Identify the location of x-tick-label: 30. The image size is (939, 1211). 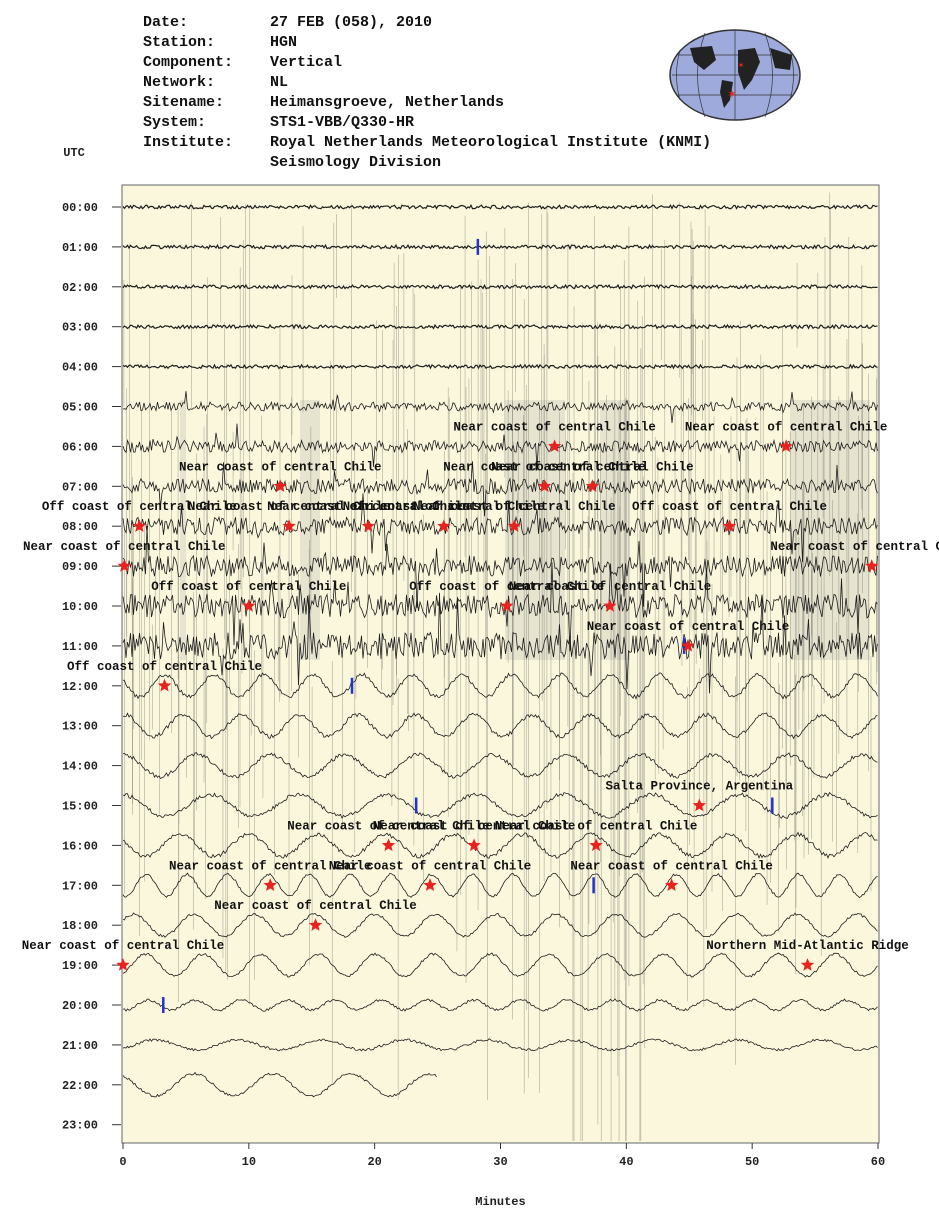
(500, 1162).